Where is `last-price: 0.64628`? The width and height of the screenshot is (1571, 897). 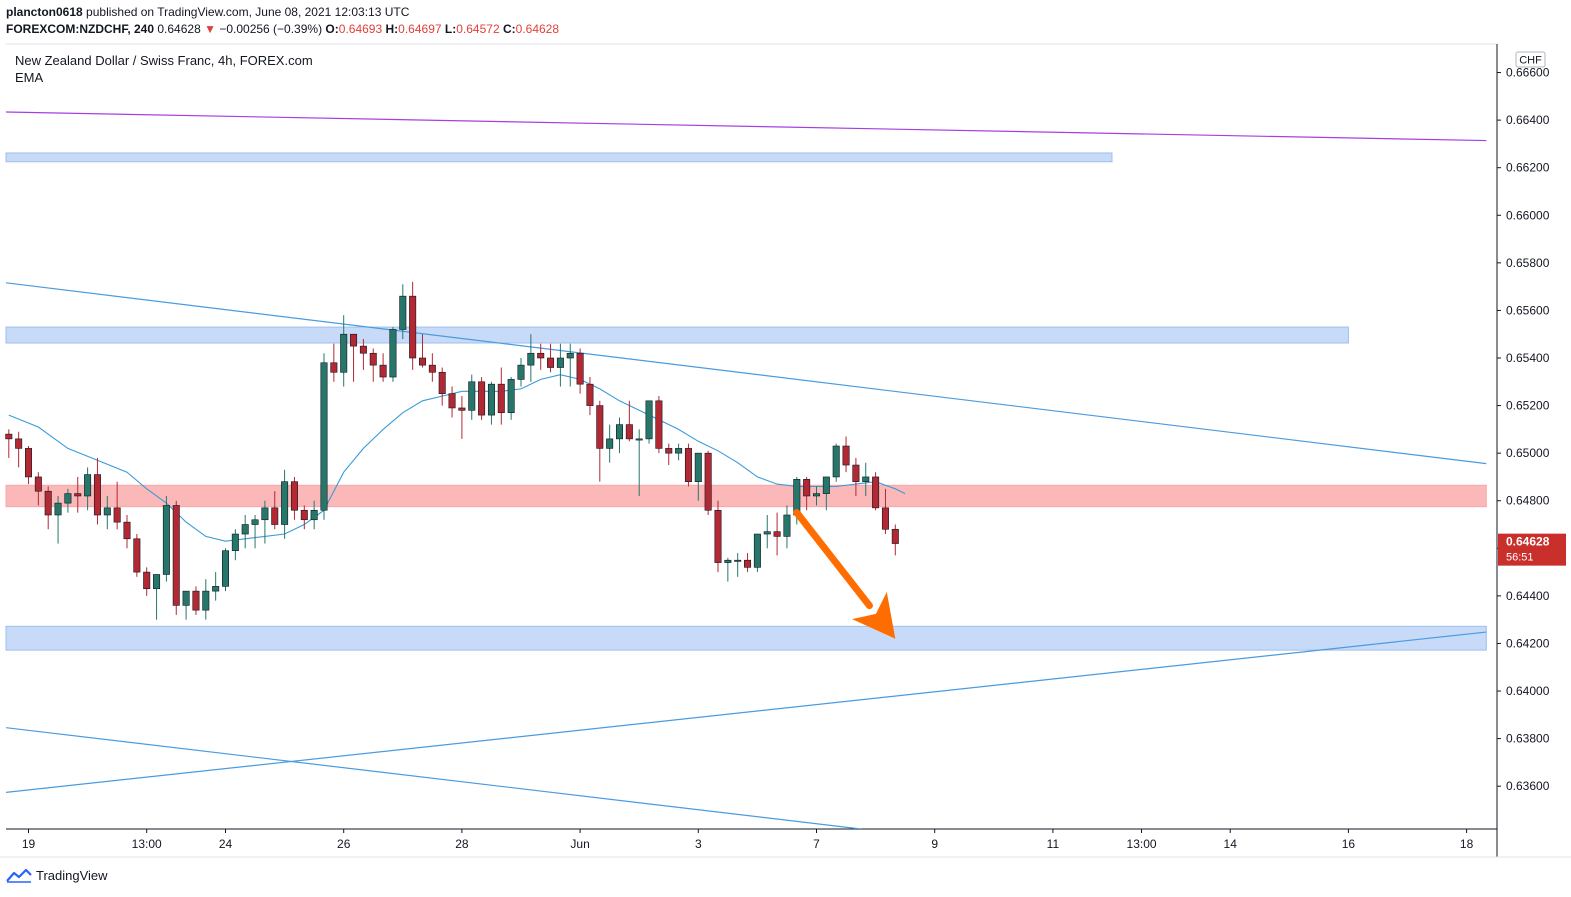 last-price: 0.64628 is located at coordinates (179, 29).